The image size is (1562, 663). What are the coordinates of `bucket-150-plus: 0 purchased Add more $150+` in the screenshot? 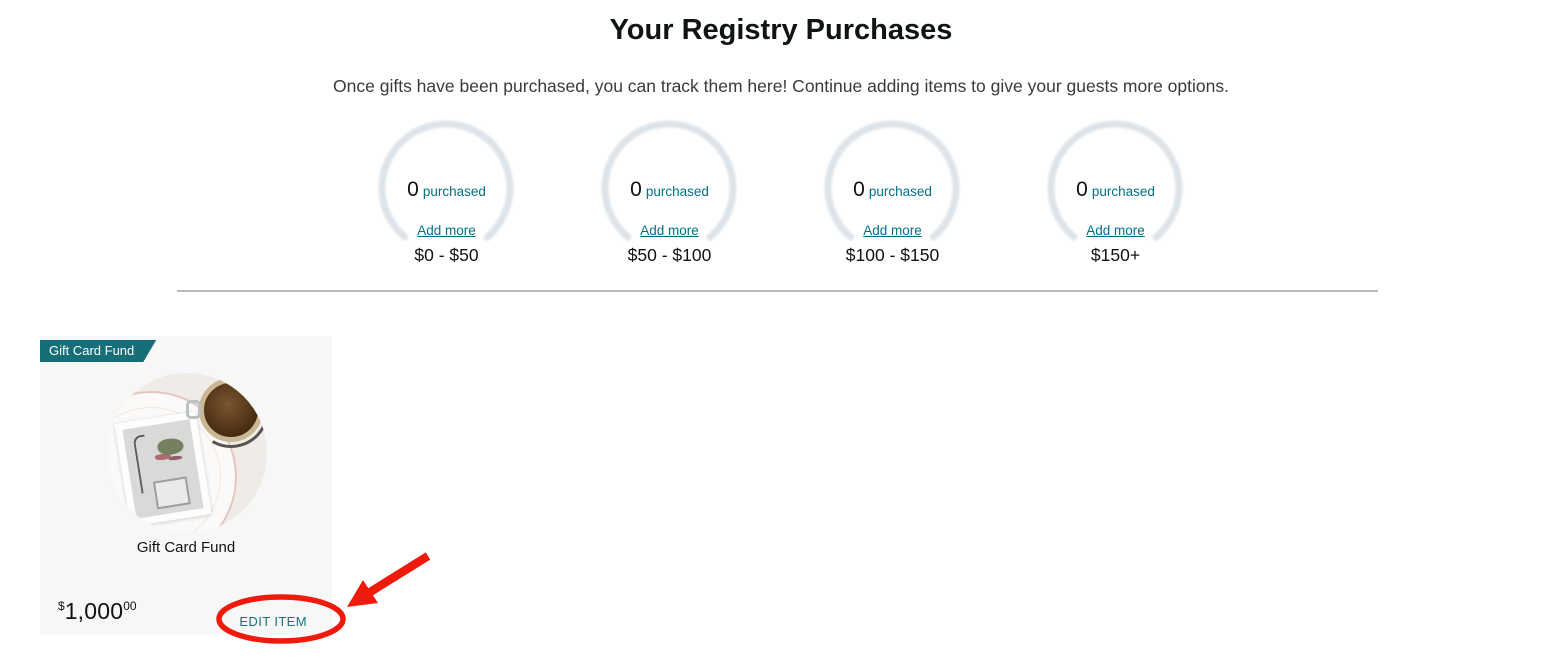 It's located at (1115, 194).